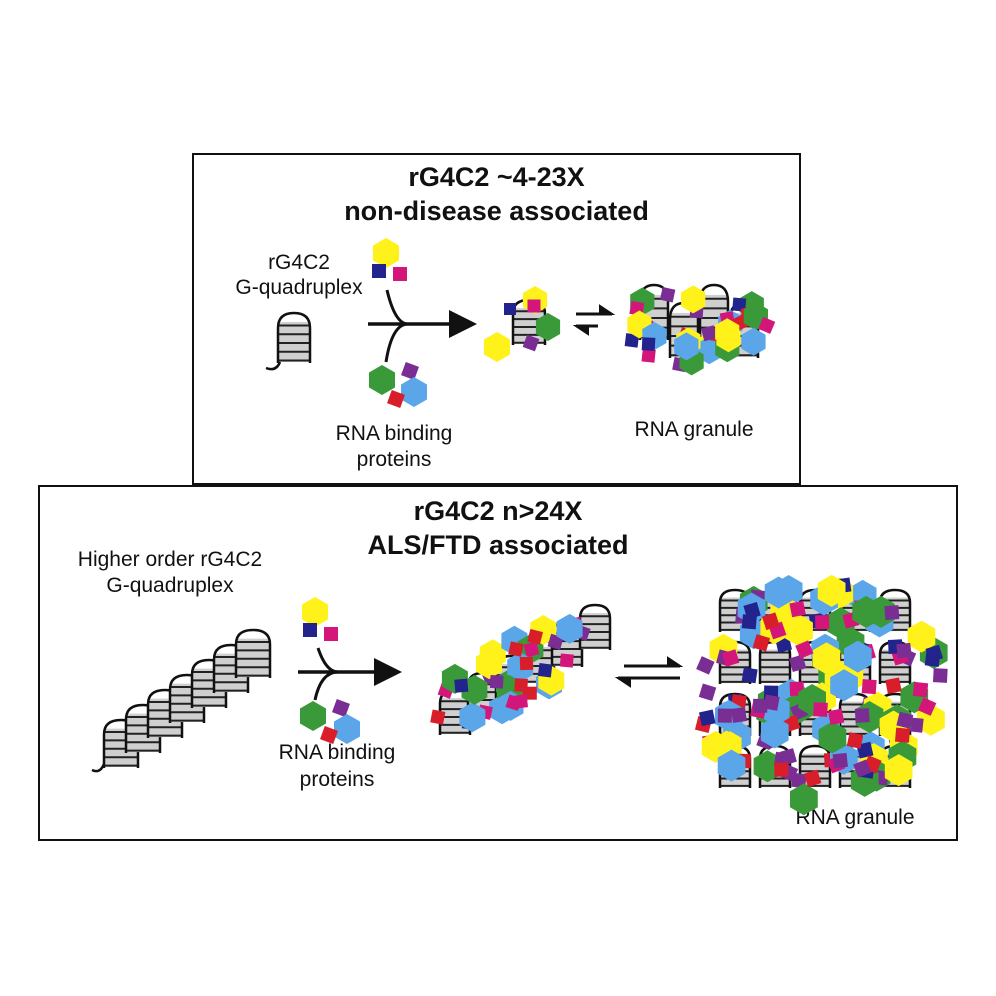  What do you see at coordinates (410, 371) in the screenshot?
I see `protein-purple-square` at bounding box center [410, 371].